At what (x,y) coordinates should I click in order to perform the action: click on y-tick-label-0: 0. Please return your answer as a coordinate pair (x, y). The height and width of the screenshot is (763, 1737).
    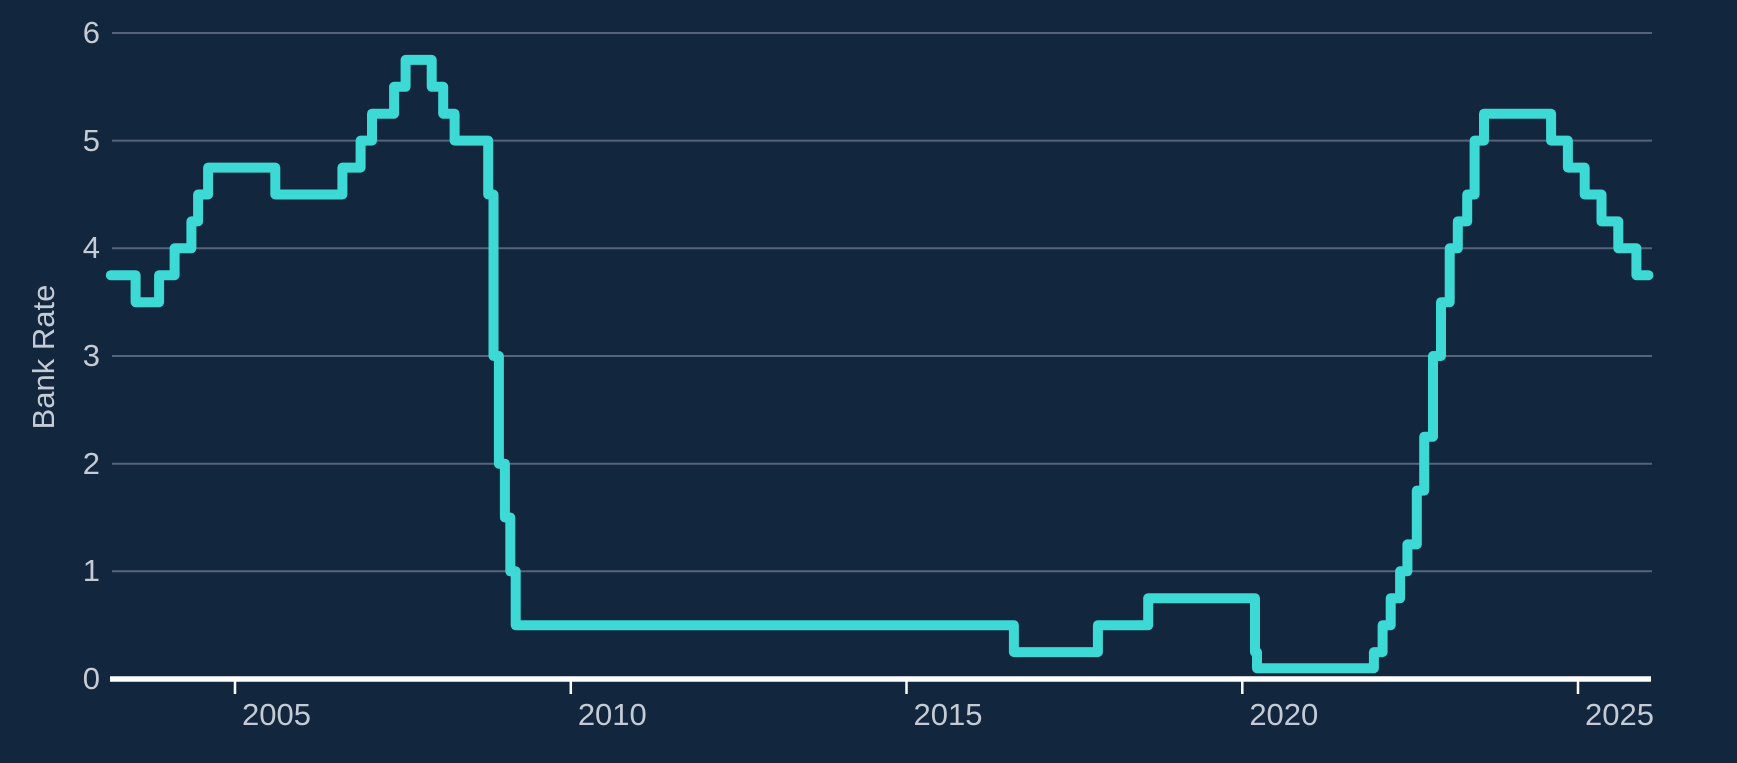
    Looking at the image, I should click on (91, 678).